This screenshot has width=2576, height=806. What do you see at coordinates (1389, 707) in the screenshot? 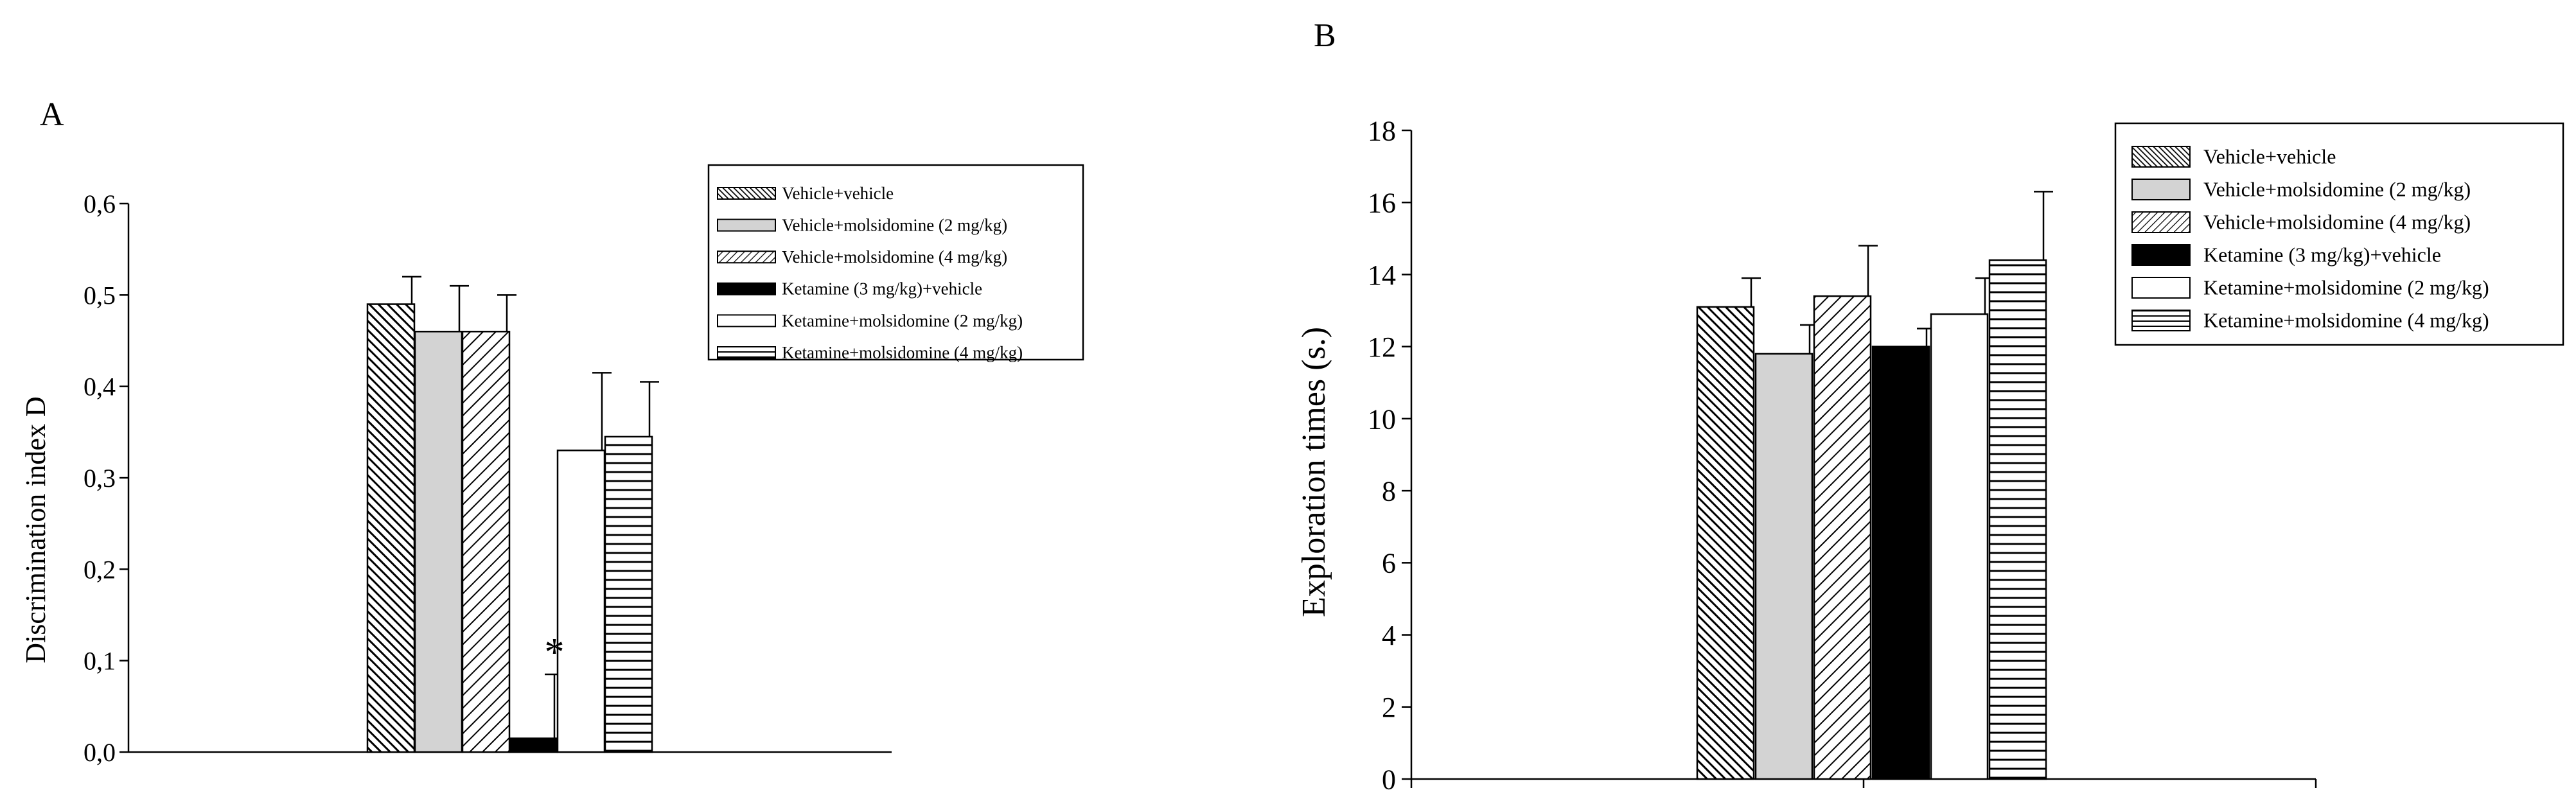
I see `y-tick-label: 2` at bounding box center [1389, 707].